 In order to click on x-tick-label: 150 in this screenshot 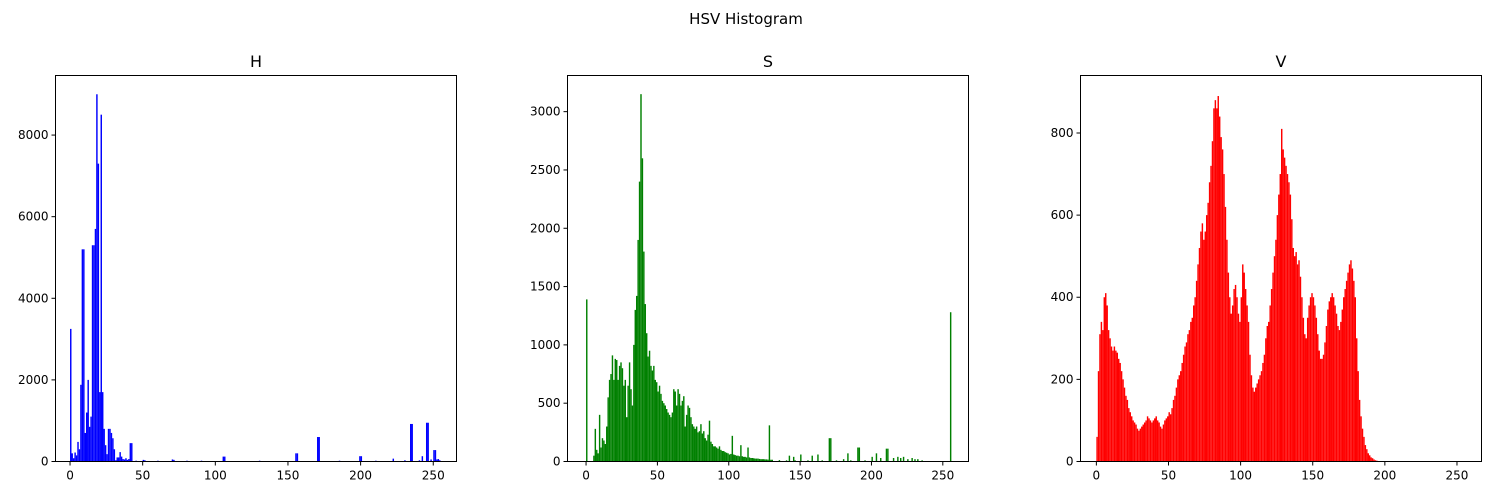, I will do `click(800, 476)`.